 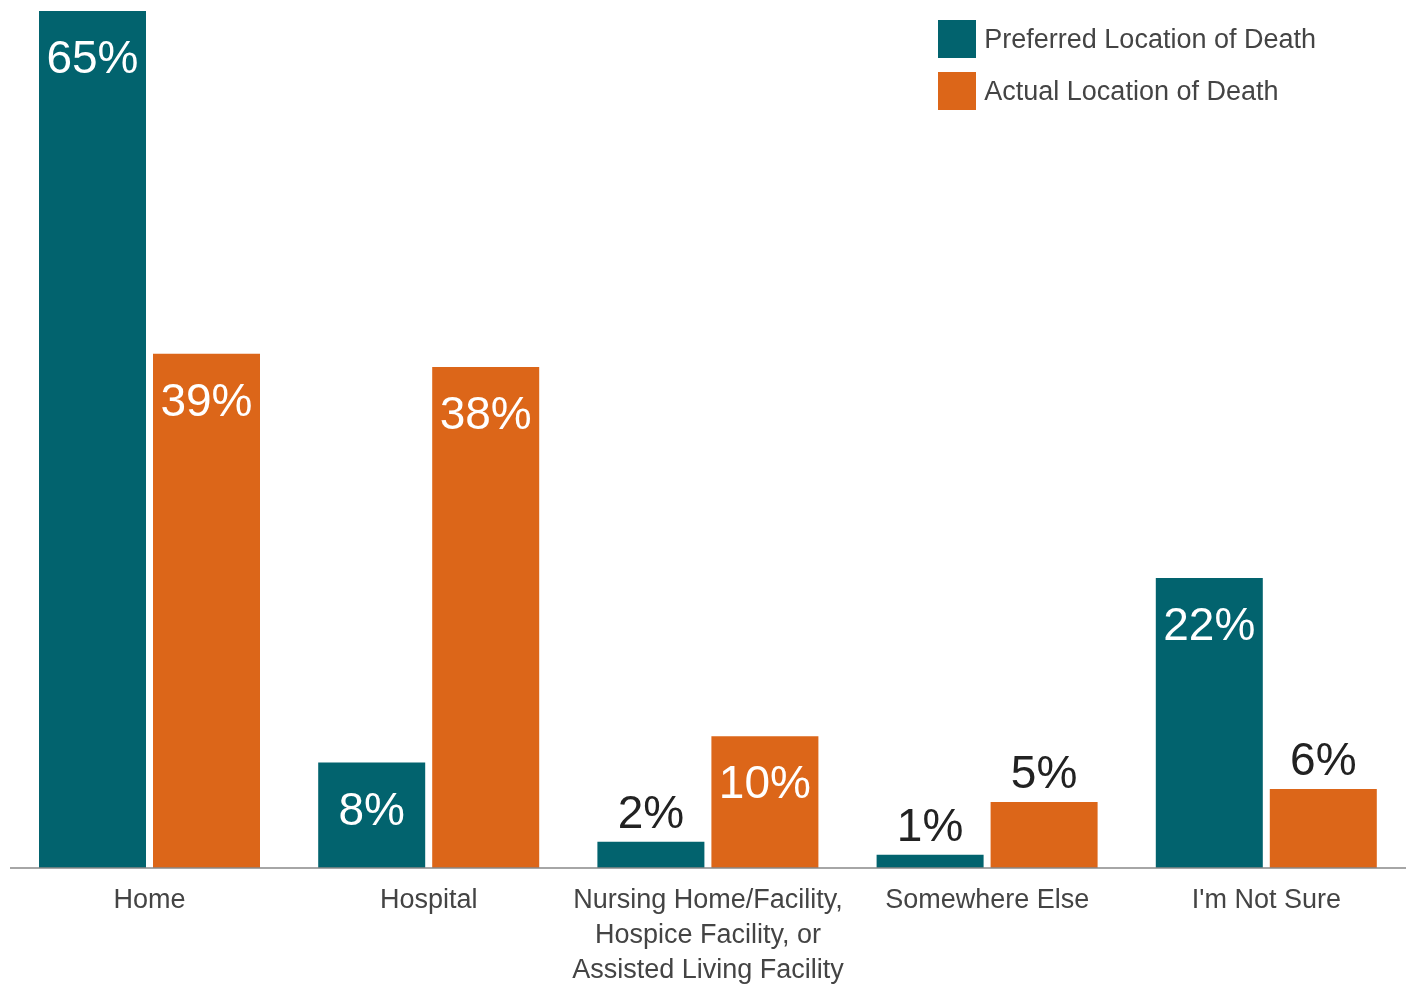 I want to click on data-label: 2%, so click(x=651, y=811).